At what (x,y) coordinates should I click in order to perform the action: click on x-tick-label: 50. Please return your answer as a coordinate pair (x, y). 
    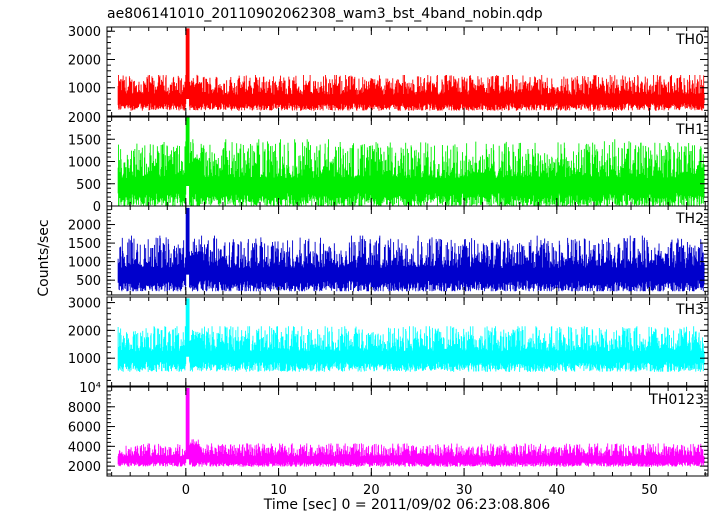
    Looking at the image, I should click on (649, 490).